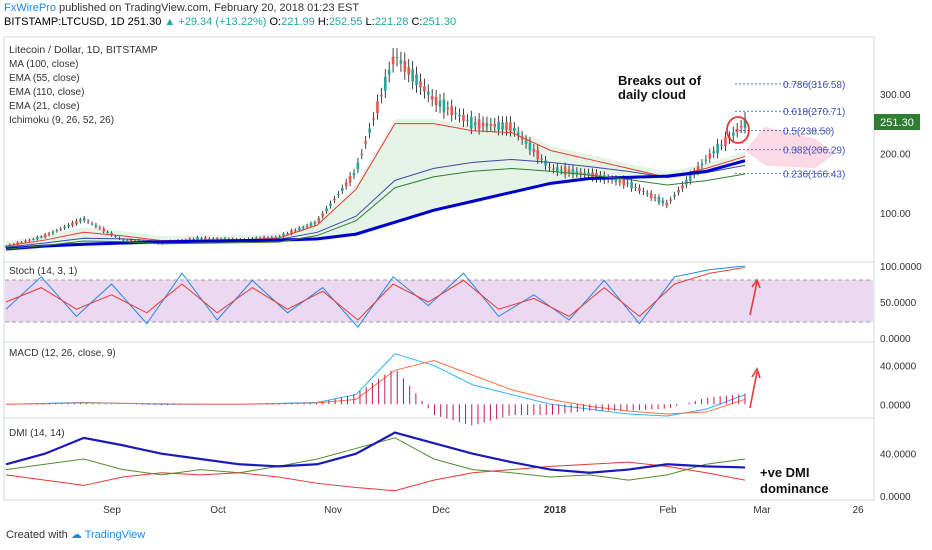 Image resolution: width=932 pixels, height=550 pixels. I want to click on indicator-tick-label: 0.0000, so click(895, 339).